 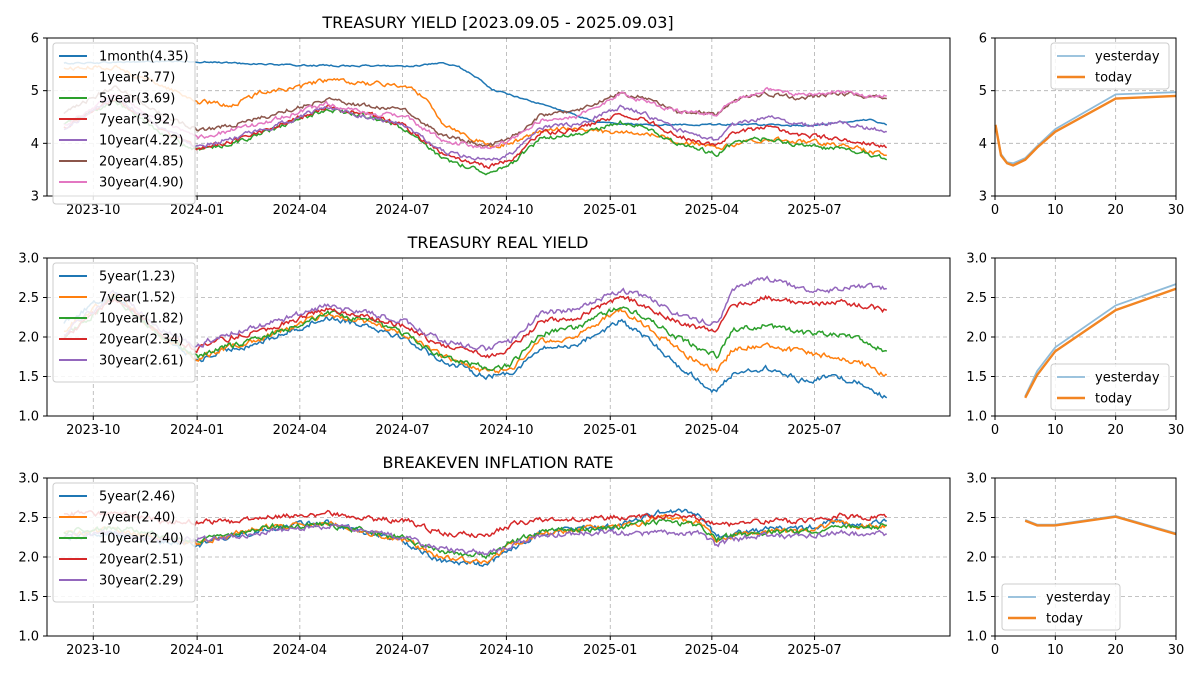 I want to click on series-line-10year-2-40-, so click(x=475, y=539).